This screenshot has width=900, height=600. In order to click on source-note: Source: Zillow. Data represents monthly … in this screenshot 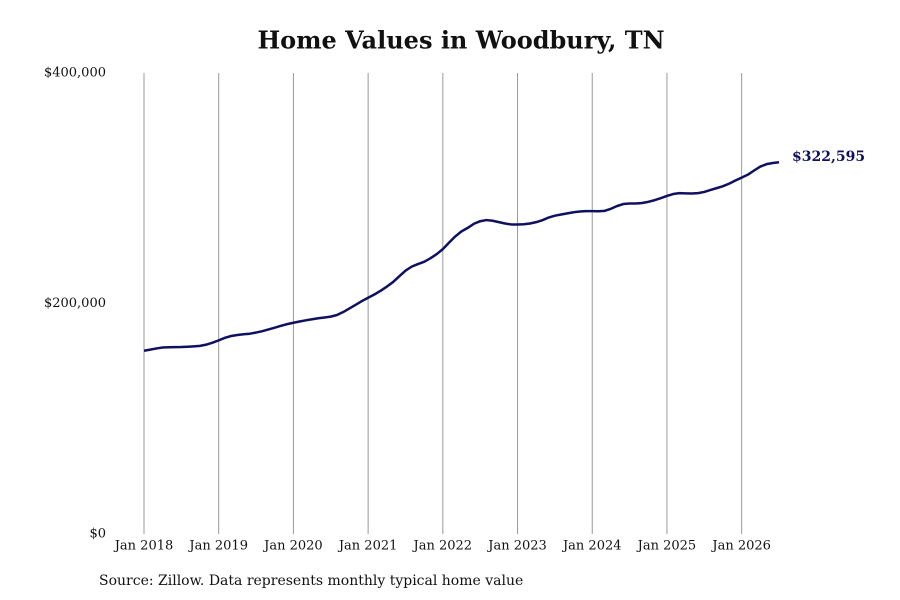, I will do `click(311, 581)`.